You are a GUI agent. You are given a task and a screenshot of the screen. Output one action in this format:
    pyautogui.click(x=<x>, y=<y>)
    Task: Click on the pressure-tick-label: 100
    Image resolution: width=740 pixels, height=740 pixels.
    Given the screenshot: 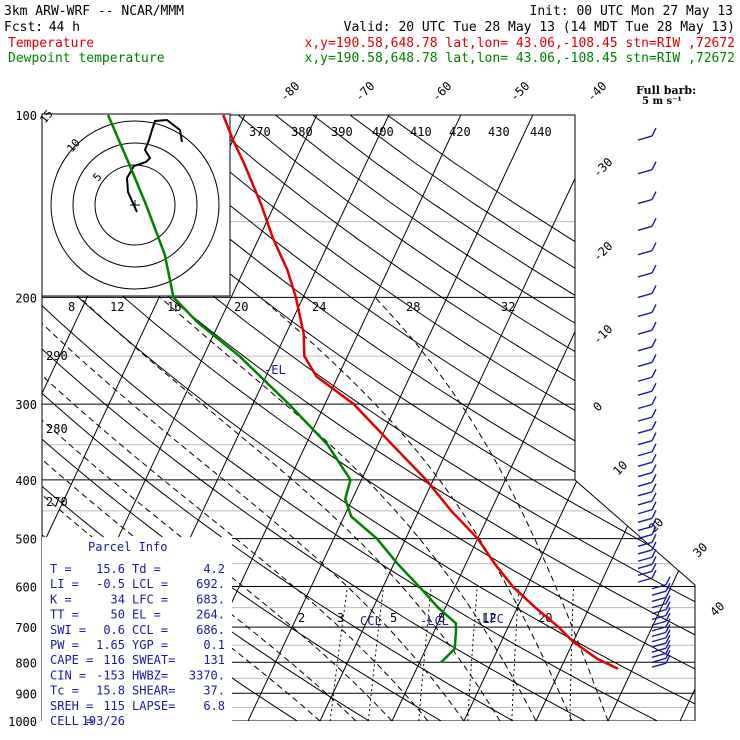 What is the action you would take?
    pyautogui.click(x=26, y=116)
    